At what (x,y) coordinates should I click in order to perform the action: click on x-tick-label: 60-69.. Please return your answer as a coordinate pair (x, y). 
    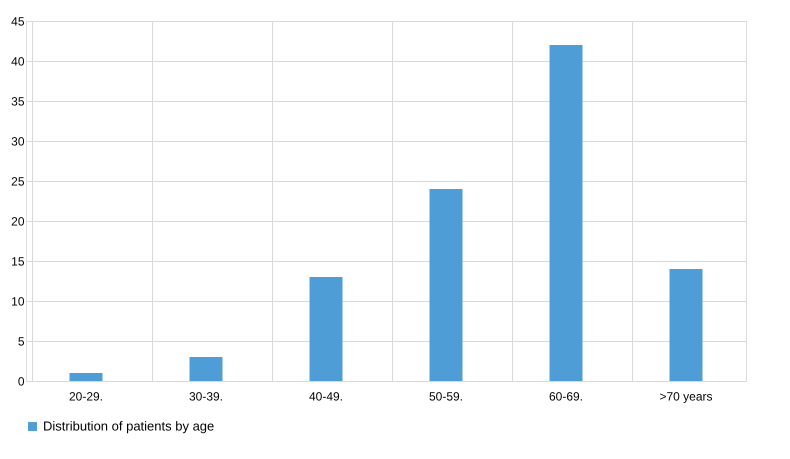
    Looking at the image, I should click on (566, 397).